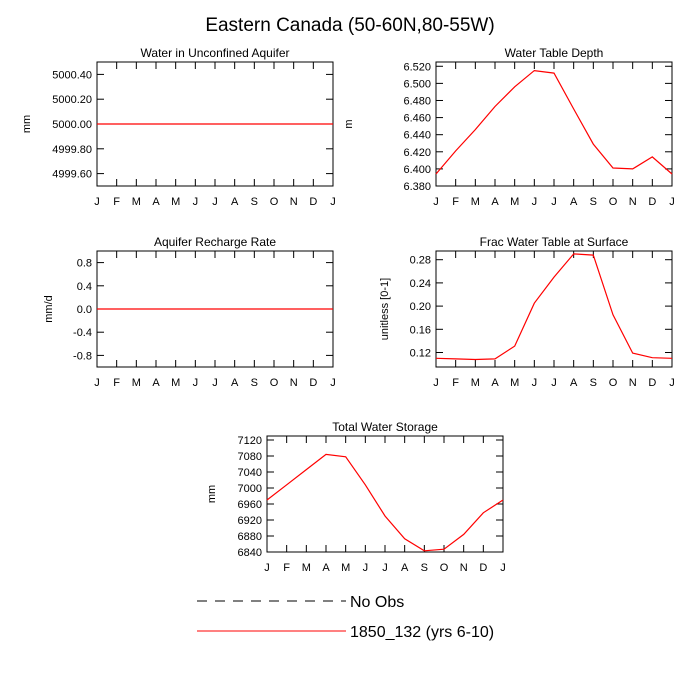 This screenshot has height=700, width=700. Describe the element at coordinates (420, 330) in the screenshot. I see `y-tick-label: 0.16` at that location.